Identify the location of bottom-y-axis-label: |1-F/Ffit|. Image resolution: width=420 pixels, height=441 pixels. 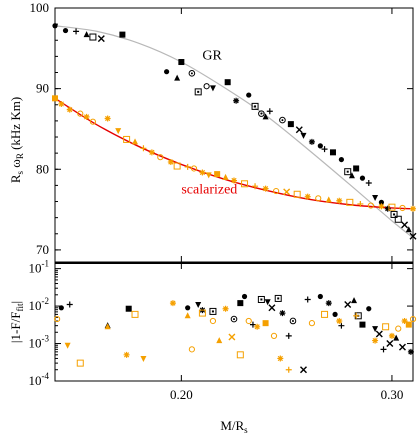
(16, 322).